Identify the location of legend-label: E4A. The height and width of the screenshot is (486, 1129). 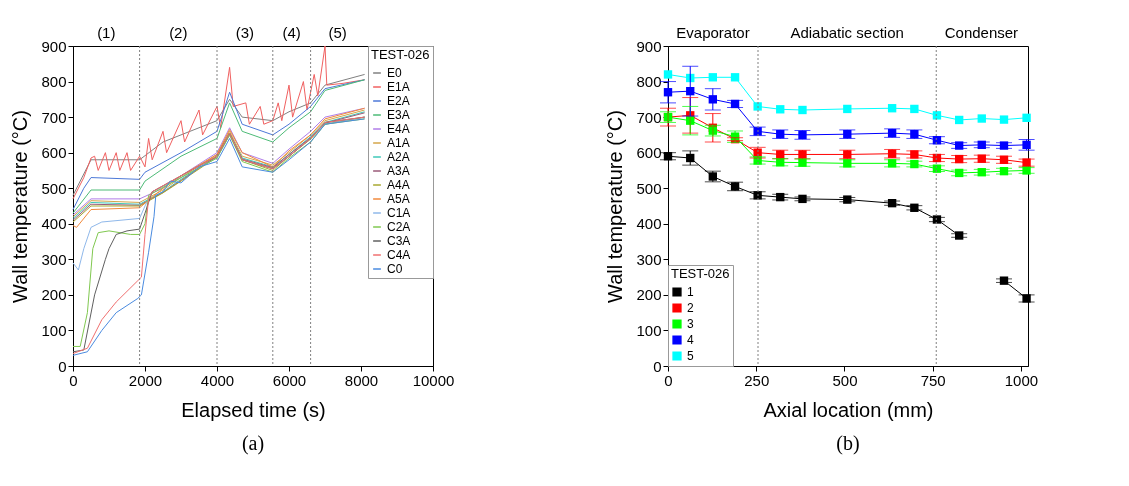
(398, 129).